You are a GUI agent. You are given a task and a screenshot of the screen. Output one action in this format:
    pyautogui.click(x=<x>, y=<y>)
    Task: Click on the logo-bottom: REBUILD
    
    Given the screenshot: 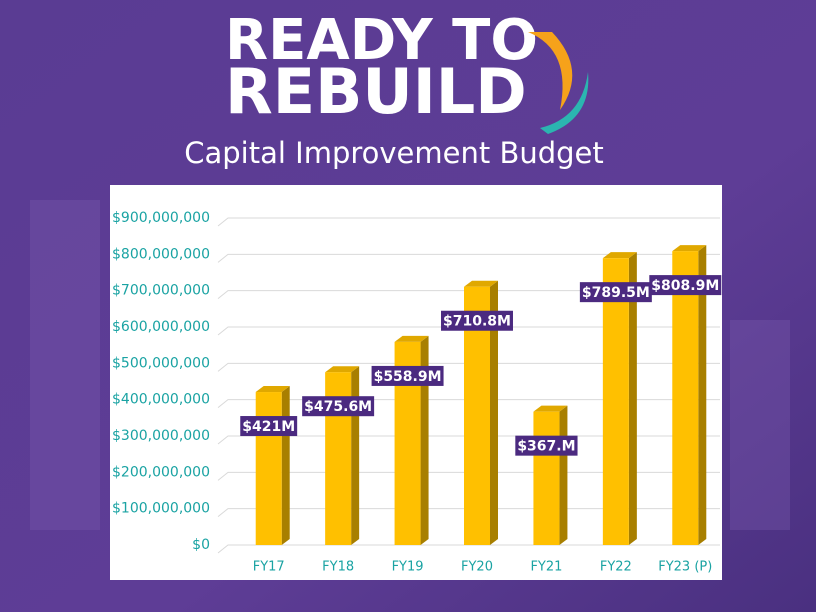 What is the action you would take?
    pyautogui.click(x=376, y=91)
    